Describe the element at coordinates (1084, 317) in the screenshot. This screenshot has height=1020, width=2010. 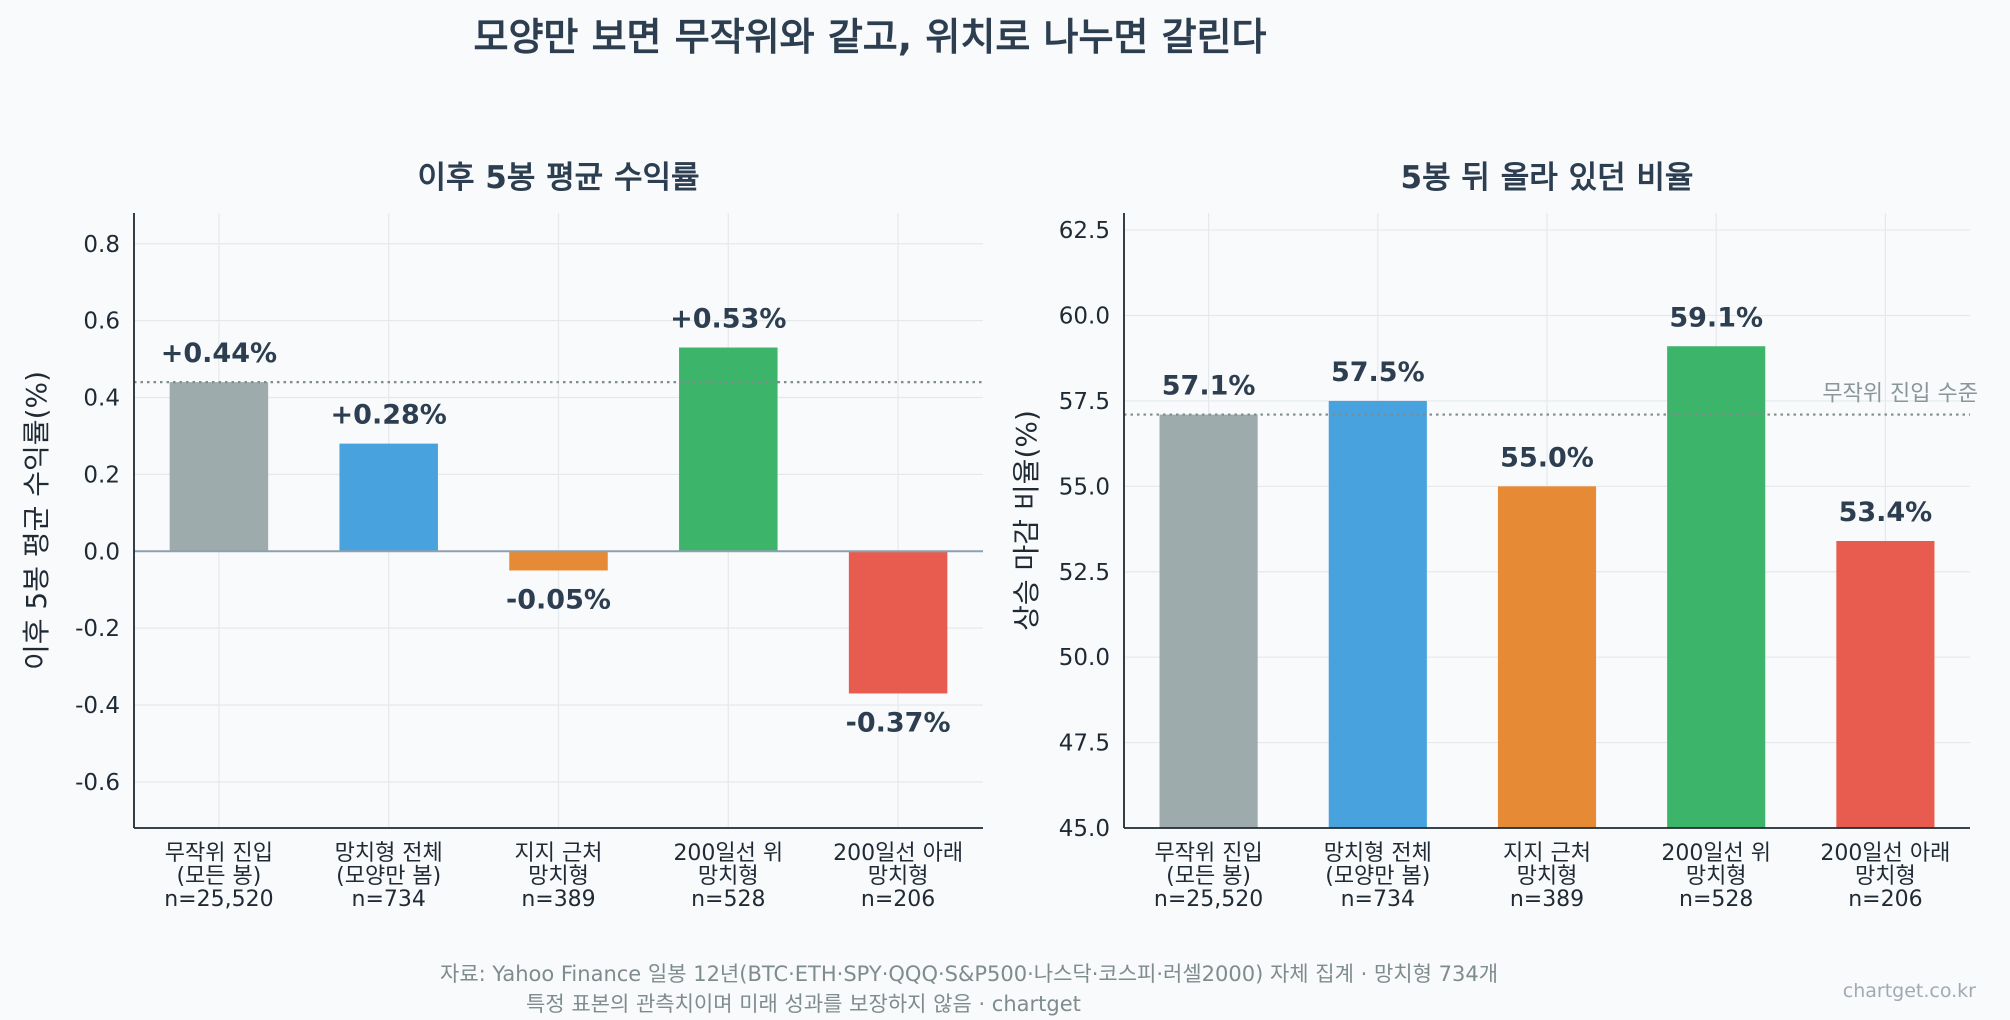
I see `y-tick-label: 60.0` at that location.